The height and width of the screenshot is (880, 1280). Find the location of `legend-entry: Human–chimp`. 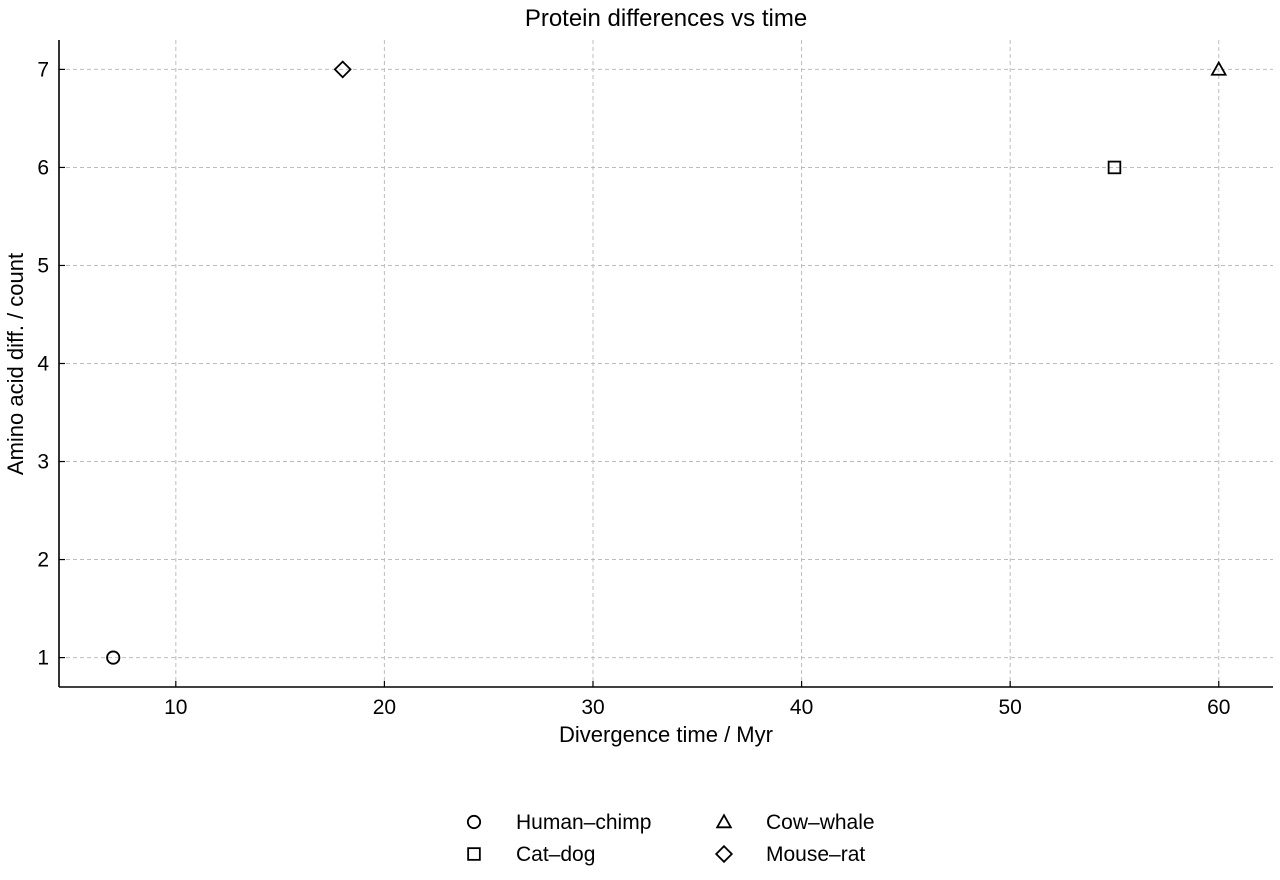

legend-entry: Human–chimp is located at coordinates (558, 822).